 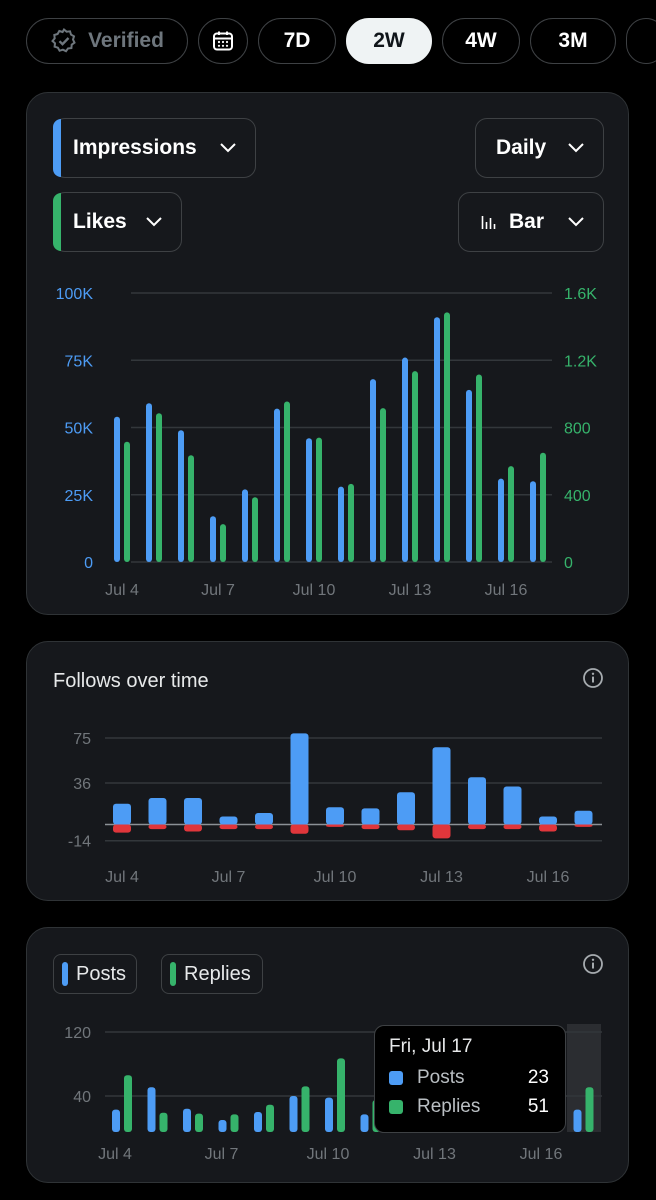 I want to click on follows-chart: 75 36 -14 Jul 4 Jul 7 Jul 10 Jul 13 Jul 16, so click(x=335, y=808).